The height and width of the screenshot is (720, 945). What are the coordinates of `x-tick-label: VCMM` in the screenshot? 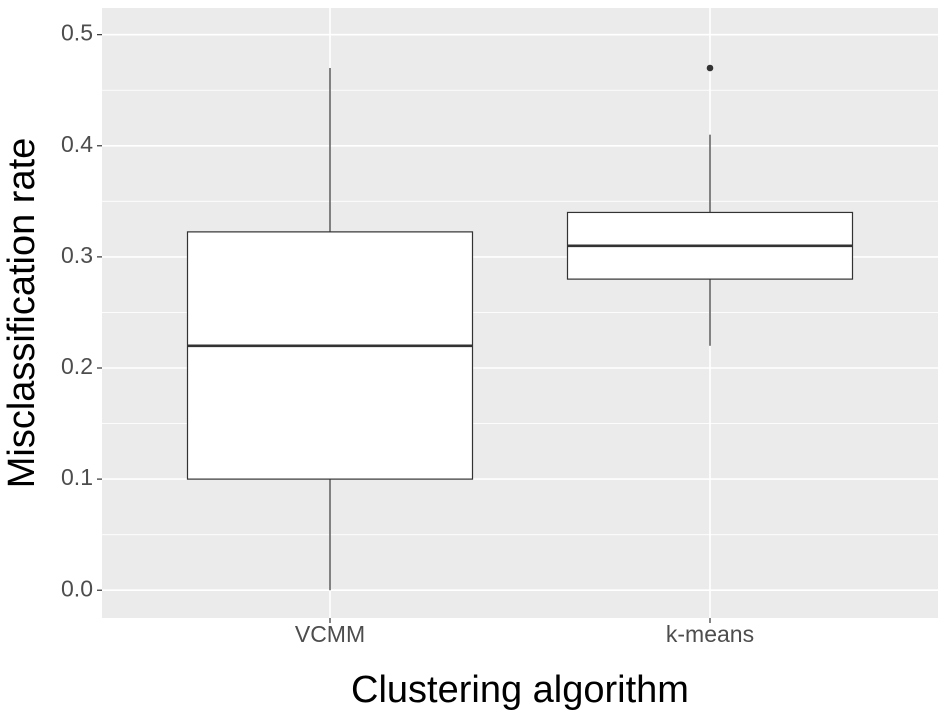 It's located at (330, 634).